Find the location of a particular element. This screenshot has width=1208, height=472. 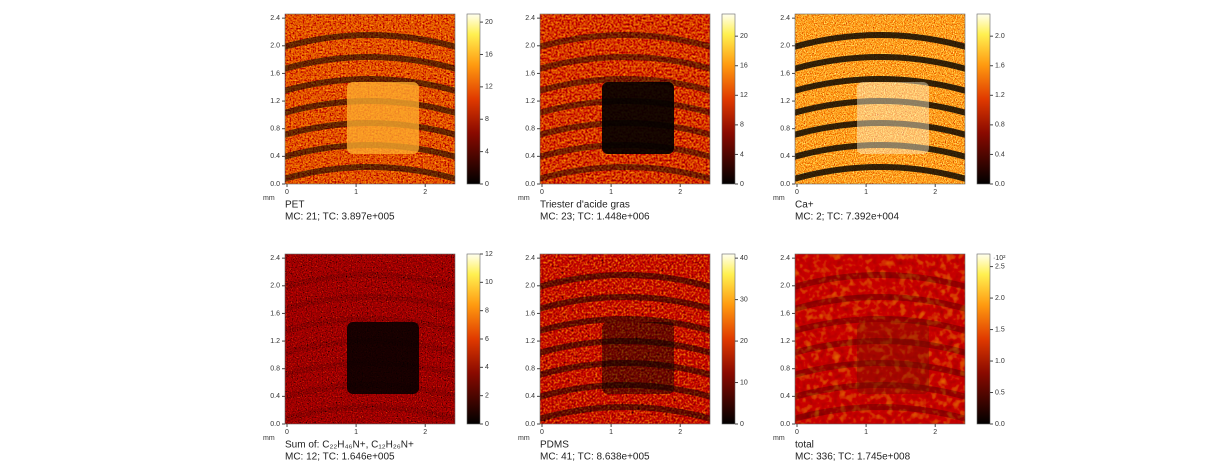

ion-label: PET is located at coordinates (294, 205).